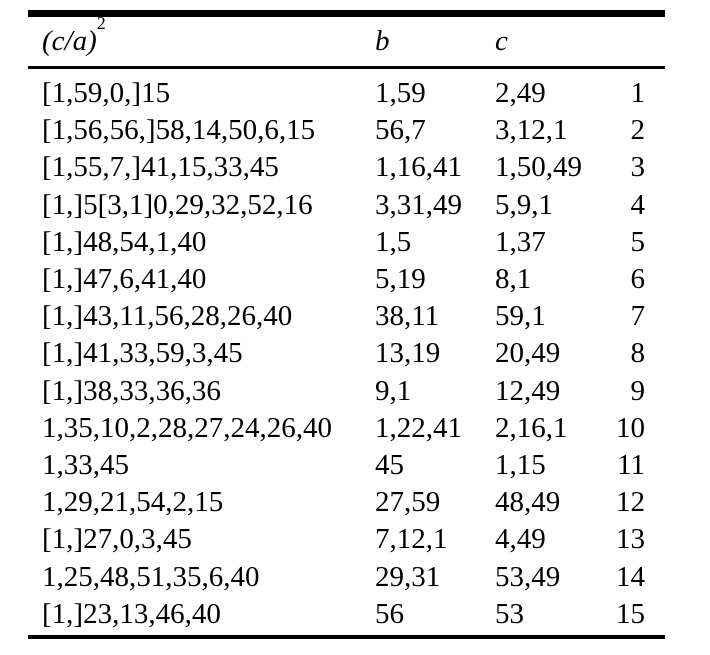 This screenshot has height=655, width=710. I want to click on cell-c: 2,49, so click(520, 93).